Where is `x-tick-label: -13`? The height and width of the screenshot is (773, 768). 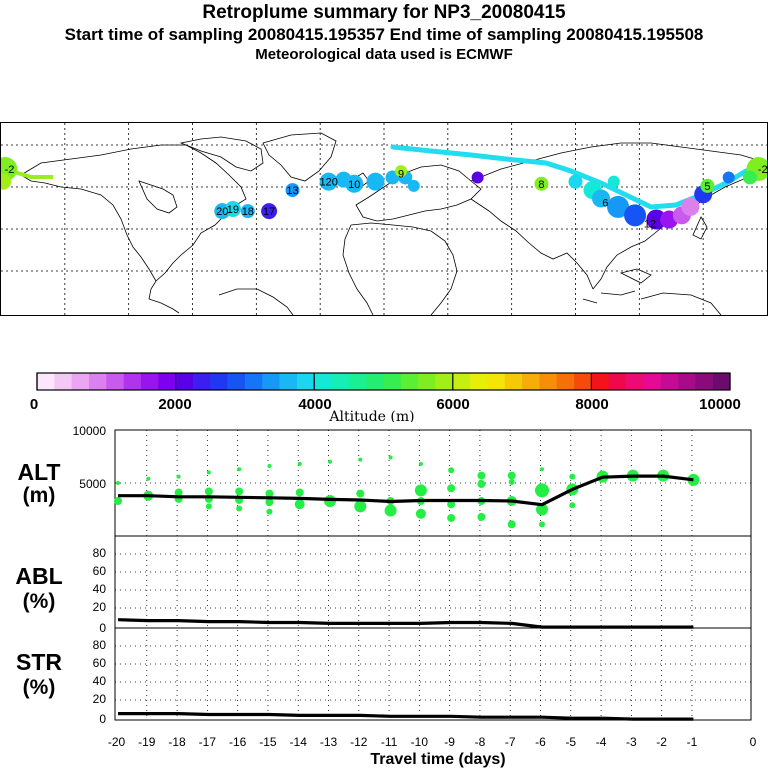 x-tick-label: -13 is located at coordinates (329, 742).